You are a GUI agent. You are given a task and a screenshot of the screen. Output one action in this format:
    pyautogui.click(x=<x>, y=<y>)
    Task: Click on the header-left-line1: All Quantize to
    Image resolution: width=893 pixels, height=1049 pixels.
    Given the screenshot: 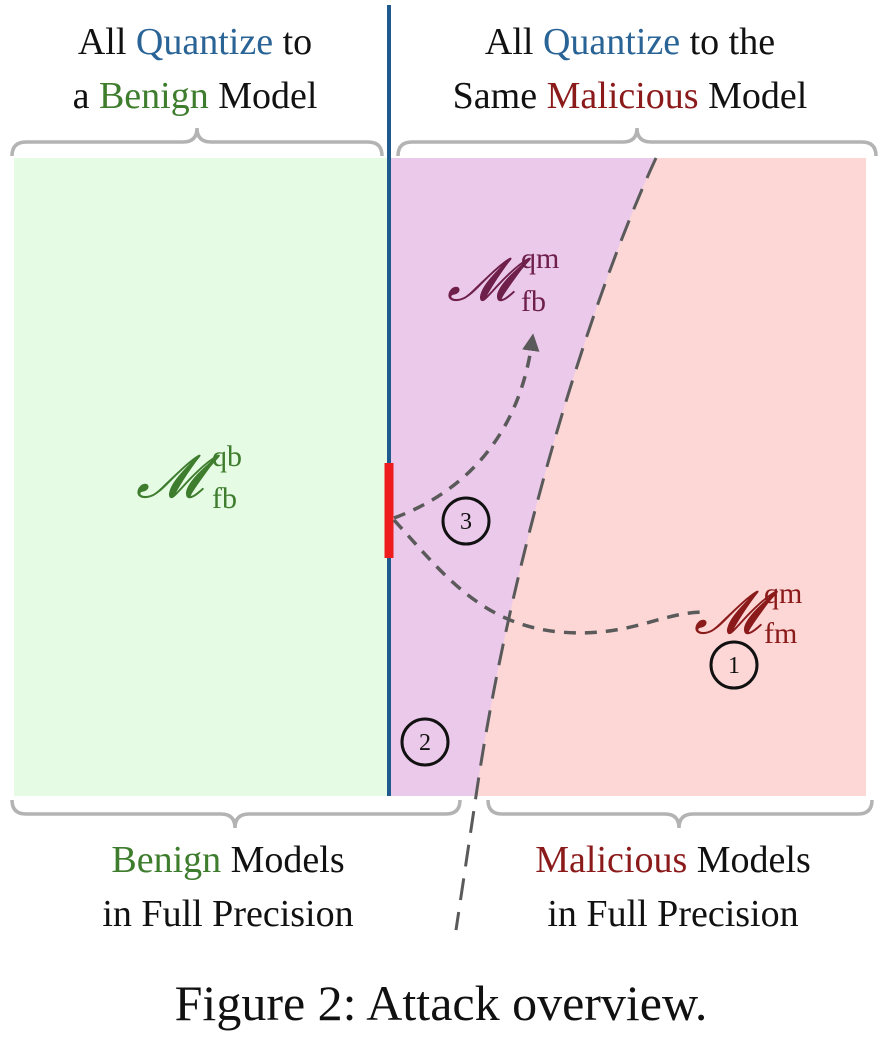 What is the action you would take?
    pyautogui.click(x=195, y=42)
    